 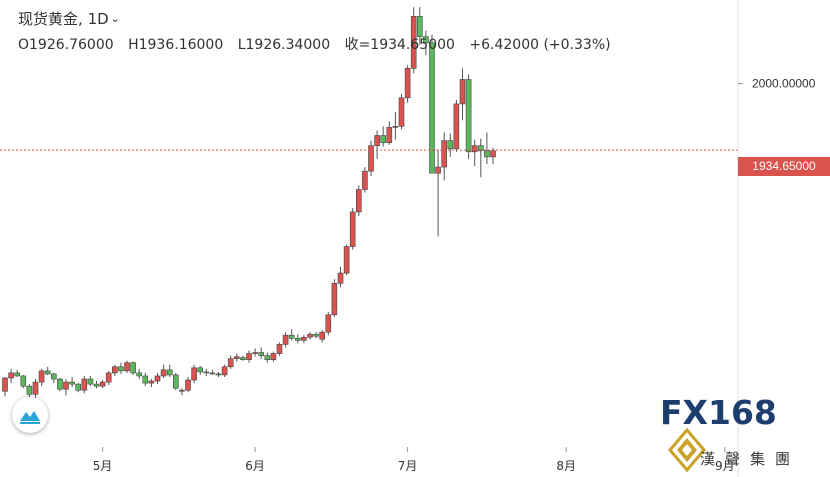 I want to click on time-tick-label: 9月, so click(x=725, y=466).